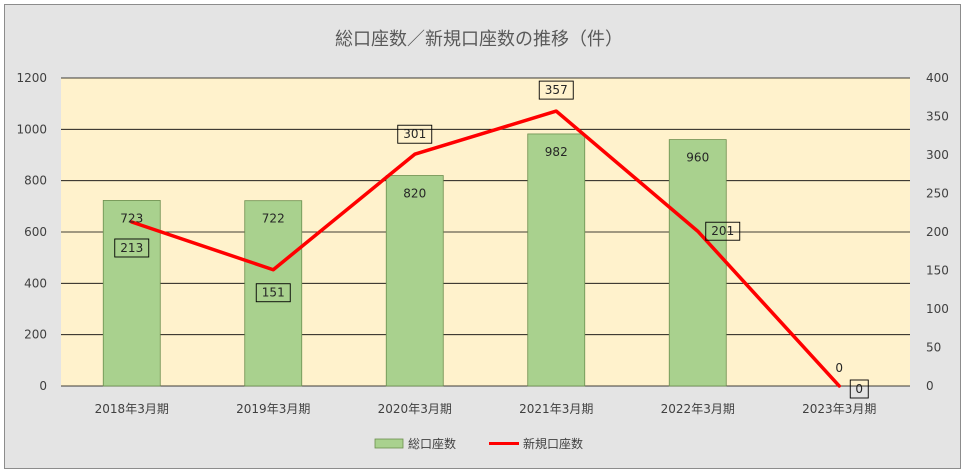 The height and width of the screenshot is (475, 967). Describe the element at coordinates (31, 78) in the screenshot. I see `y-left-tick-label: 1200` at that location.